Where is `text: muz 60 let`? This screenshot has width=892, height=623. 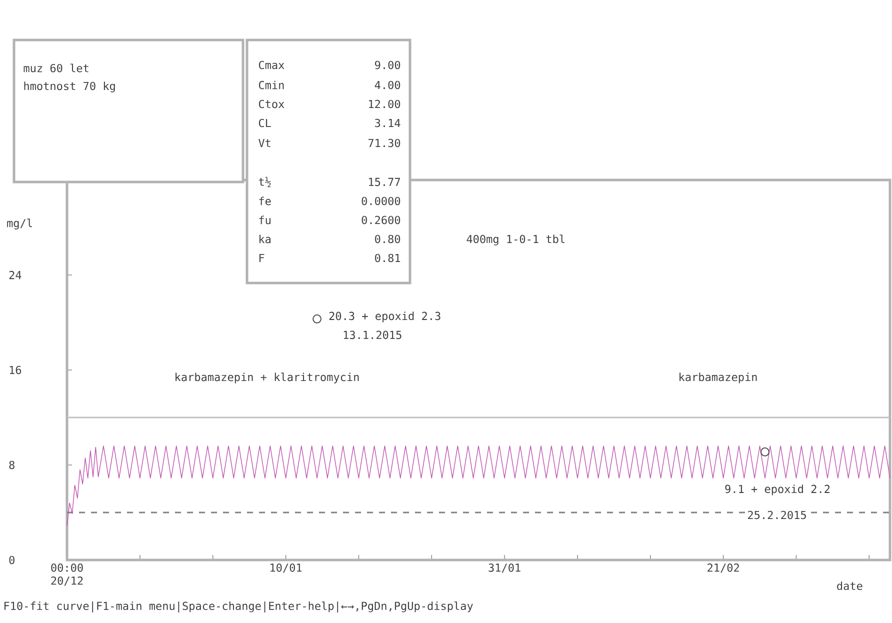
text: muz 60 let is located at coordinates (56, 68).